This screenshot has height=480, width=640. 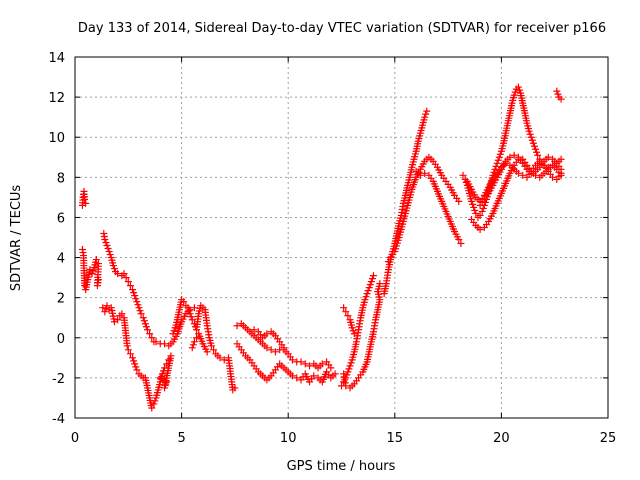 What do you see at coordinates (61, 218) in the screenshot?
I see `y-tick-label: 6` at bounding box center [61, 218].